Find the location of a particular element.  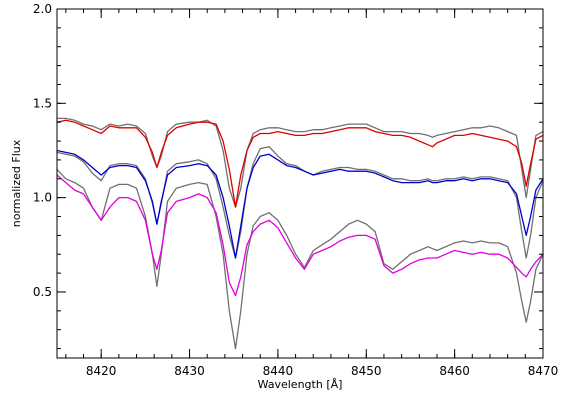

x-tick-label: 8420 is located at coordinates (101, 371).